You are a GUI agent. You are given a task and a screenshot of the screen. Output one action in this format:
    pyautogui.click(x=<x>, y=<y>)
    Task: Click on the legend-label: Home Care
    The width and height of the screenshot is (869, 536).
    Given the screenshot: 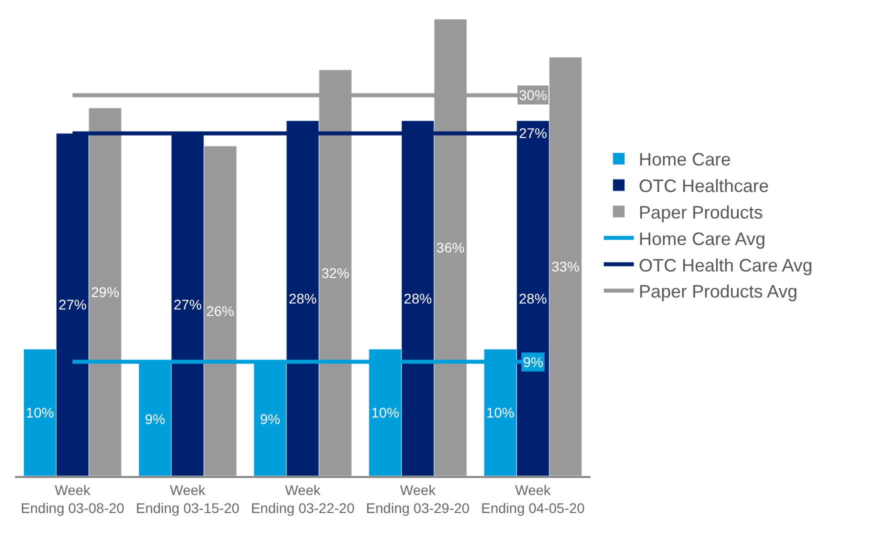 What is the action you would take?
    pyautogui.click(x=684, y=160)
    